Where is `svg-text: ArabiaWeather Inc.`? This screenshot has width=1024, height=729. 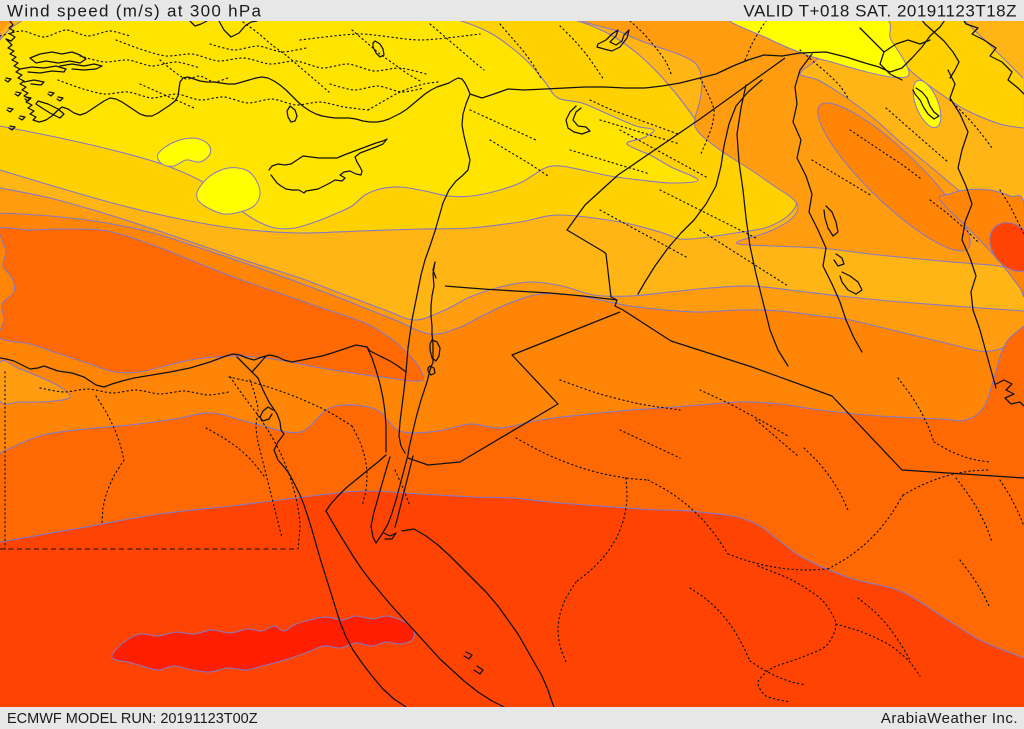
svg-text: ArabiaWeather Inc. is located at coordinates (949, 718).